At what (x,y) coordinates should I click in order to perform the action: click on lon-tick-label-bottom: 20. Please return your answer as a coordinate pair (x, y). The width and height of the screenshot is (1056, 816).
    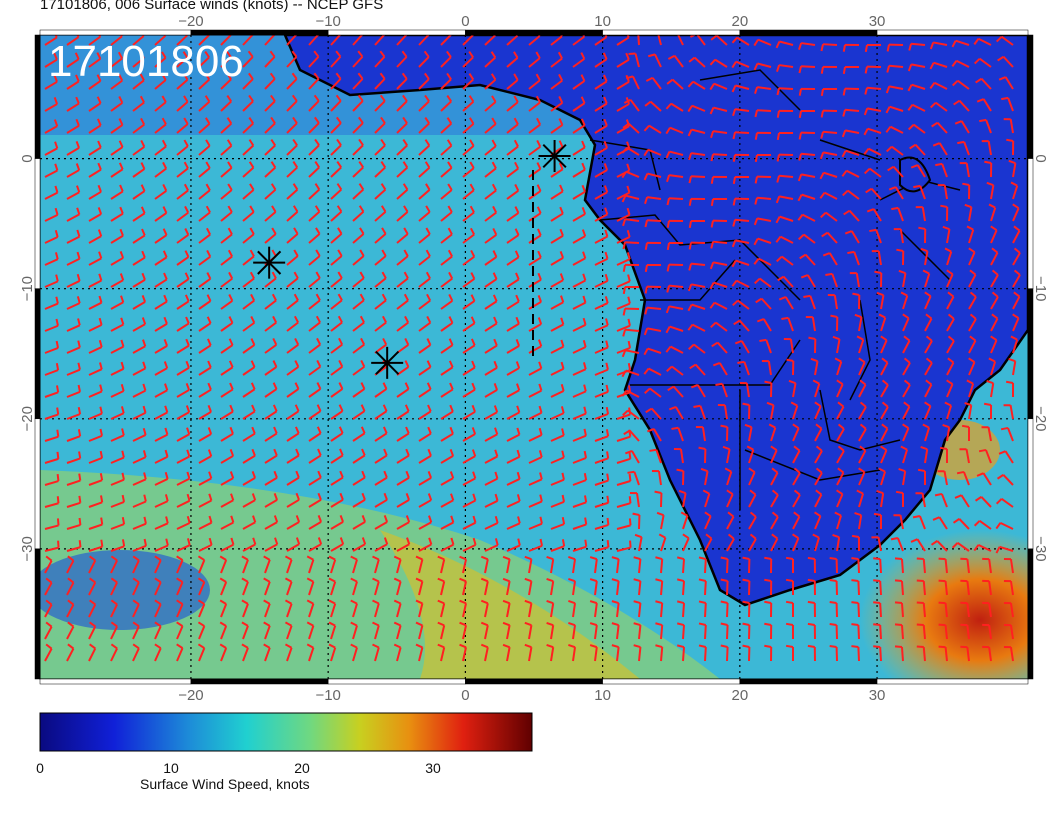
    Looking at the image, I should click on (739, 695).